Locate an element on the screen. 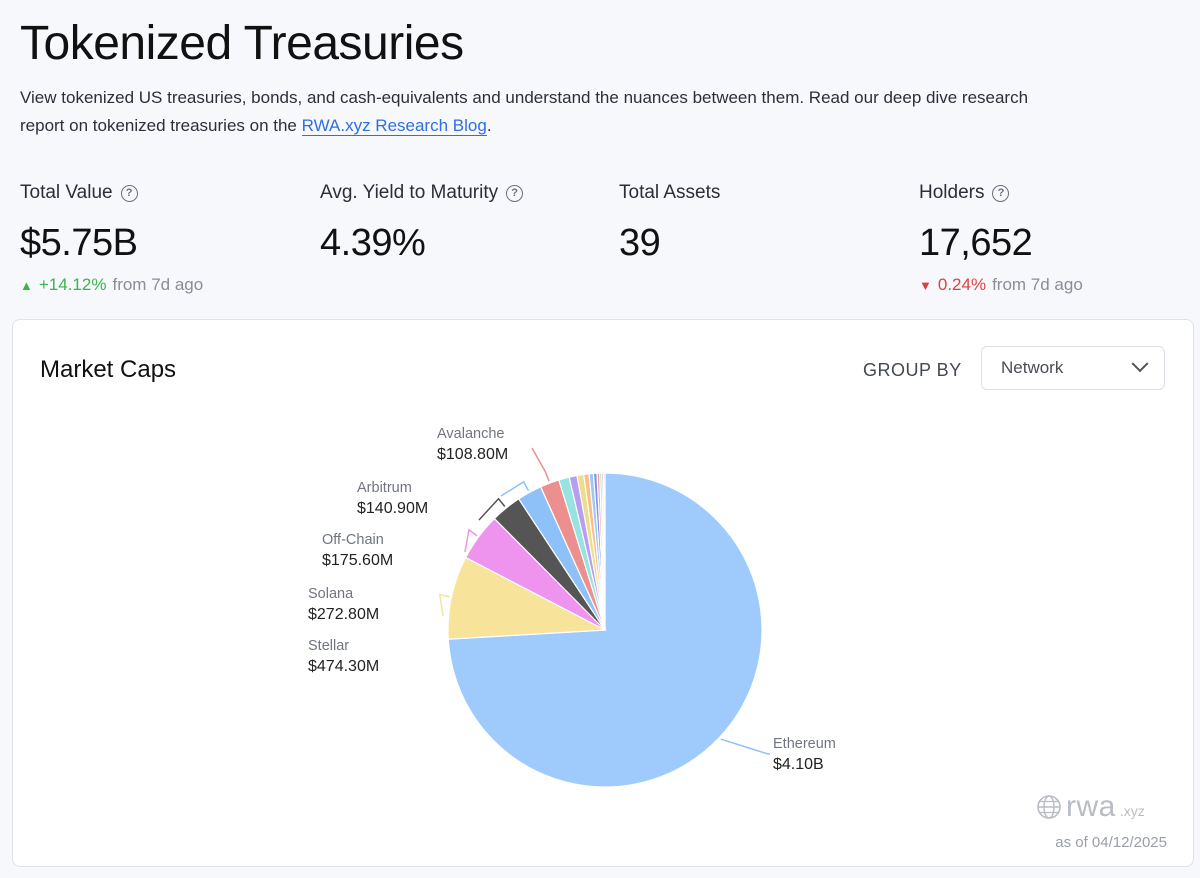  slice-label-value: $140.90M is located at coordinates (392, 508).